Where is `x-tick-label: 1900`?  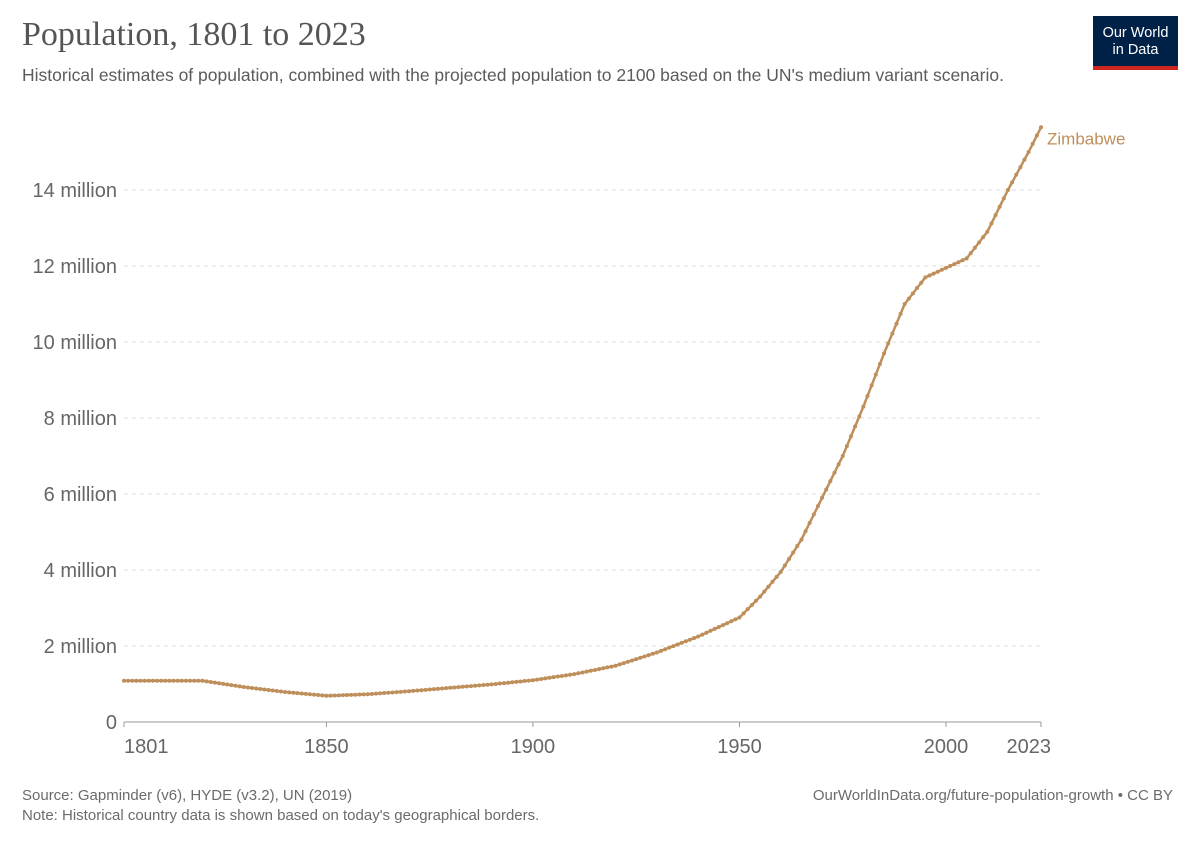 x-tick-label: 1900 is located at coordinates (533, 747).